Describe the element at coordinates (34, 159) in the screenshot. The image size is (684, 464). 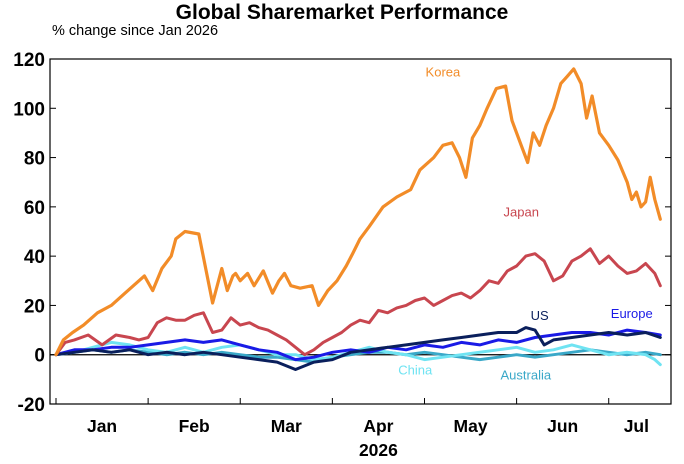
I see `y-tick-label: 80` at that location.